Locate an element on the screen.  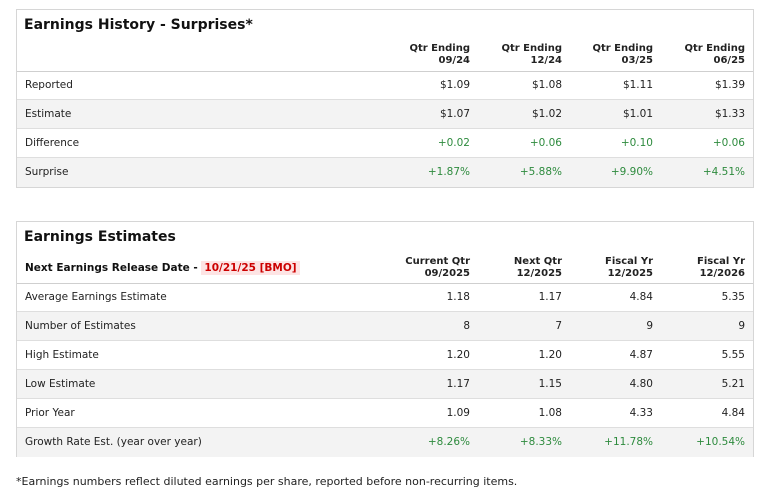
col-header-1: Qtr Ending 09/24 is located at coordinates (410, 55).